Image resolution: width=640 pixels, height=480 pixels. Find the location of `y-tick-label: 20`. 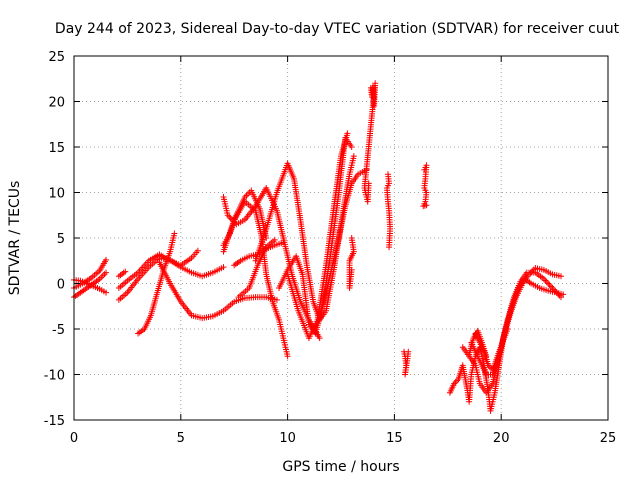

y-tick-label: 20 is located at coordinates (56, 103).